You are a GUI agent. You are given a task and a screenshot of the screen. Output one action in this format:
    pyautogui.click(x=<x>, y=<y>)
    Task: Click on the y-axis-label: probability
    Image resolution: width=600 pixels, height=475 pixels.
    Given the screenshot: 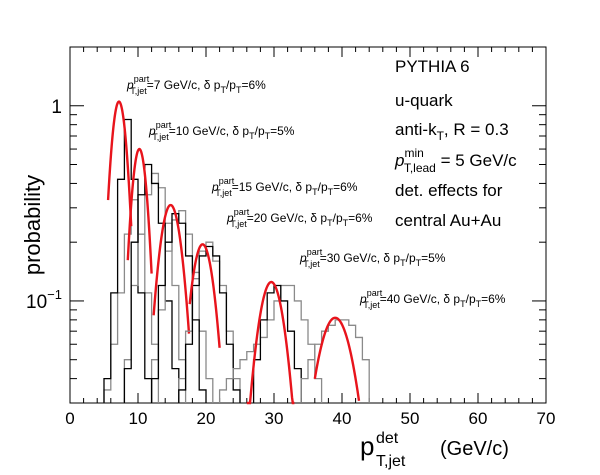 What is the action you would take?
    pyautogui.click(x=32, y=225)
    